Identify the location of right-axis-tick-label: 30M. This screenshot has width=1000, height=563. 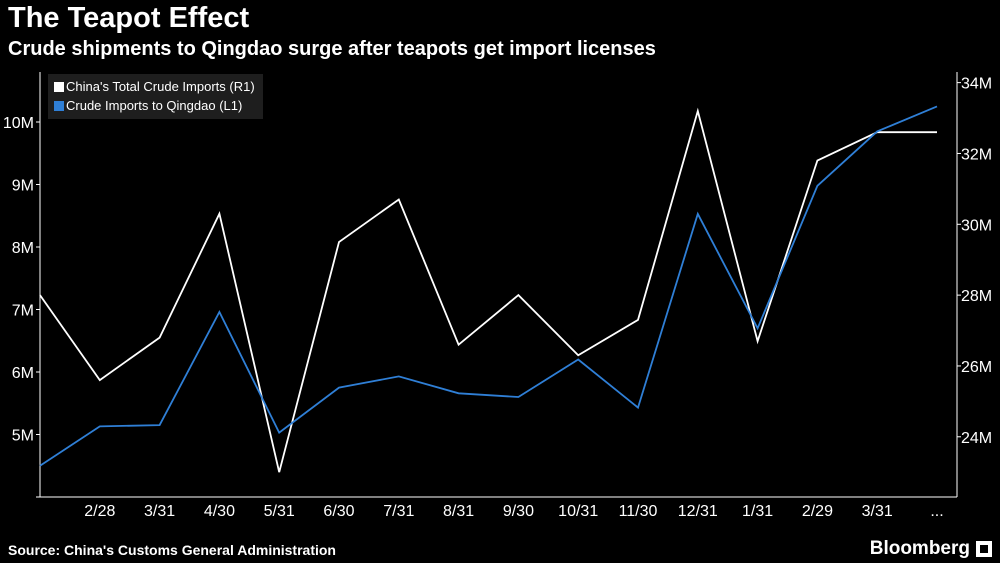
(976, 225).